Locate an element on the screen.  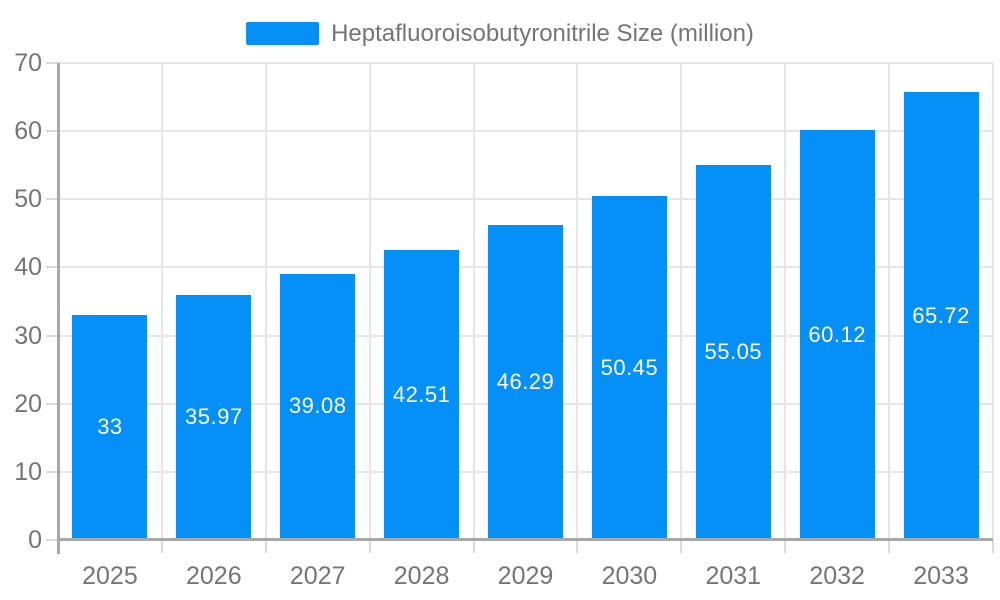
x-axis-label: 2026 is located at coordinates (214, 576).